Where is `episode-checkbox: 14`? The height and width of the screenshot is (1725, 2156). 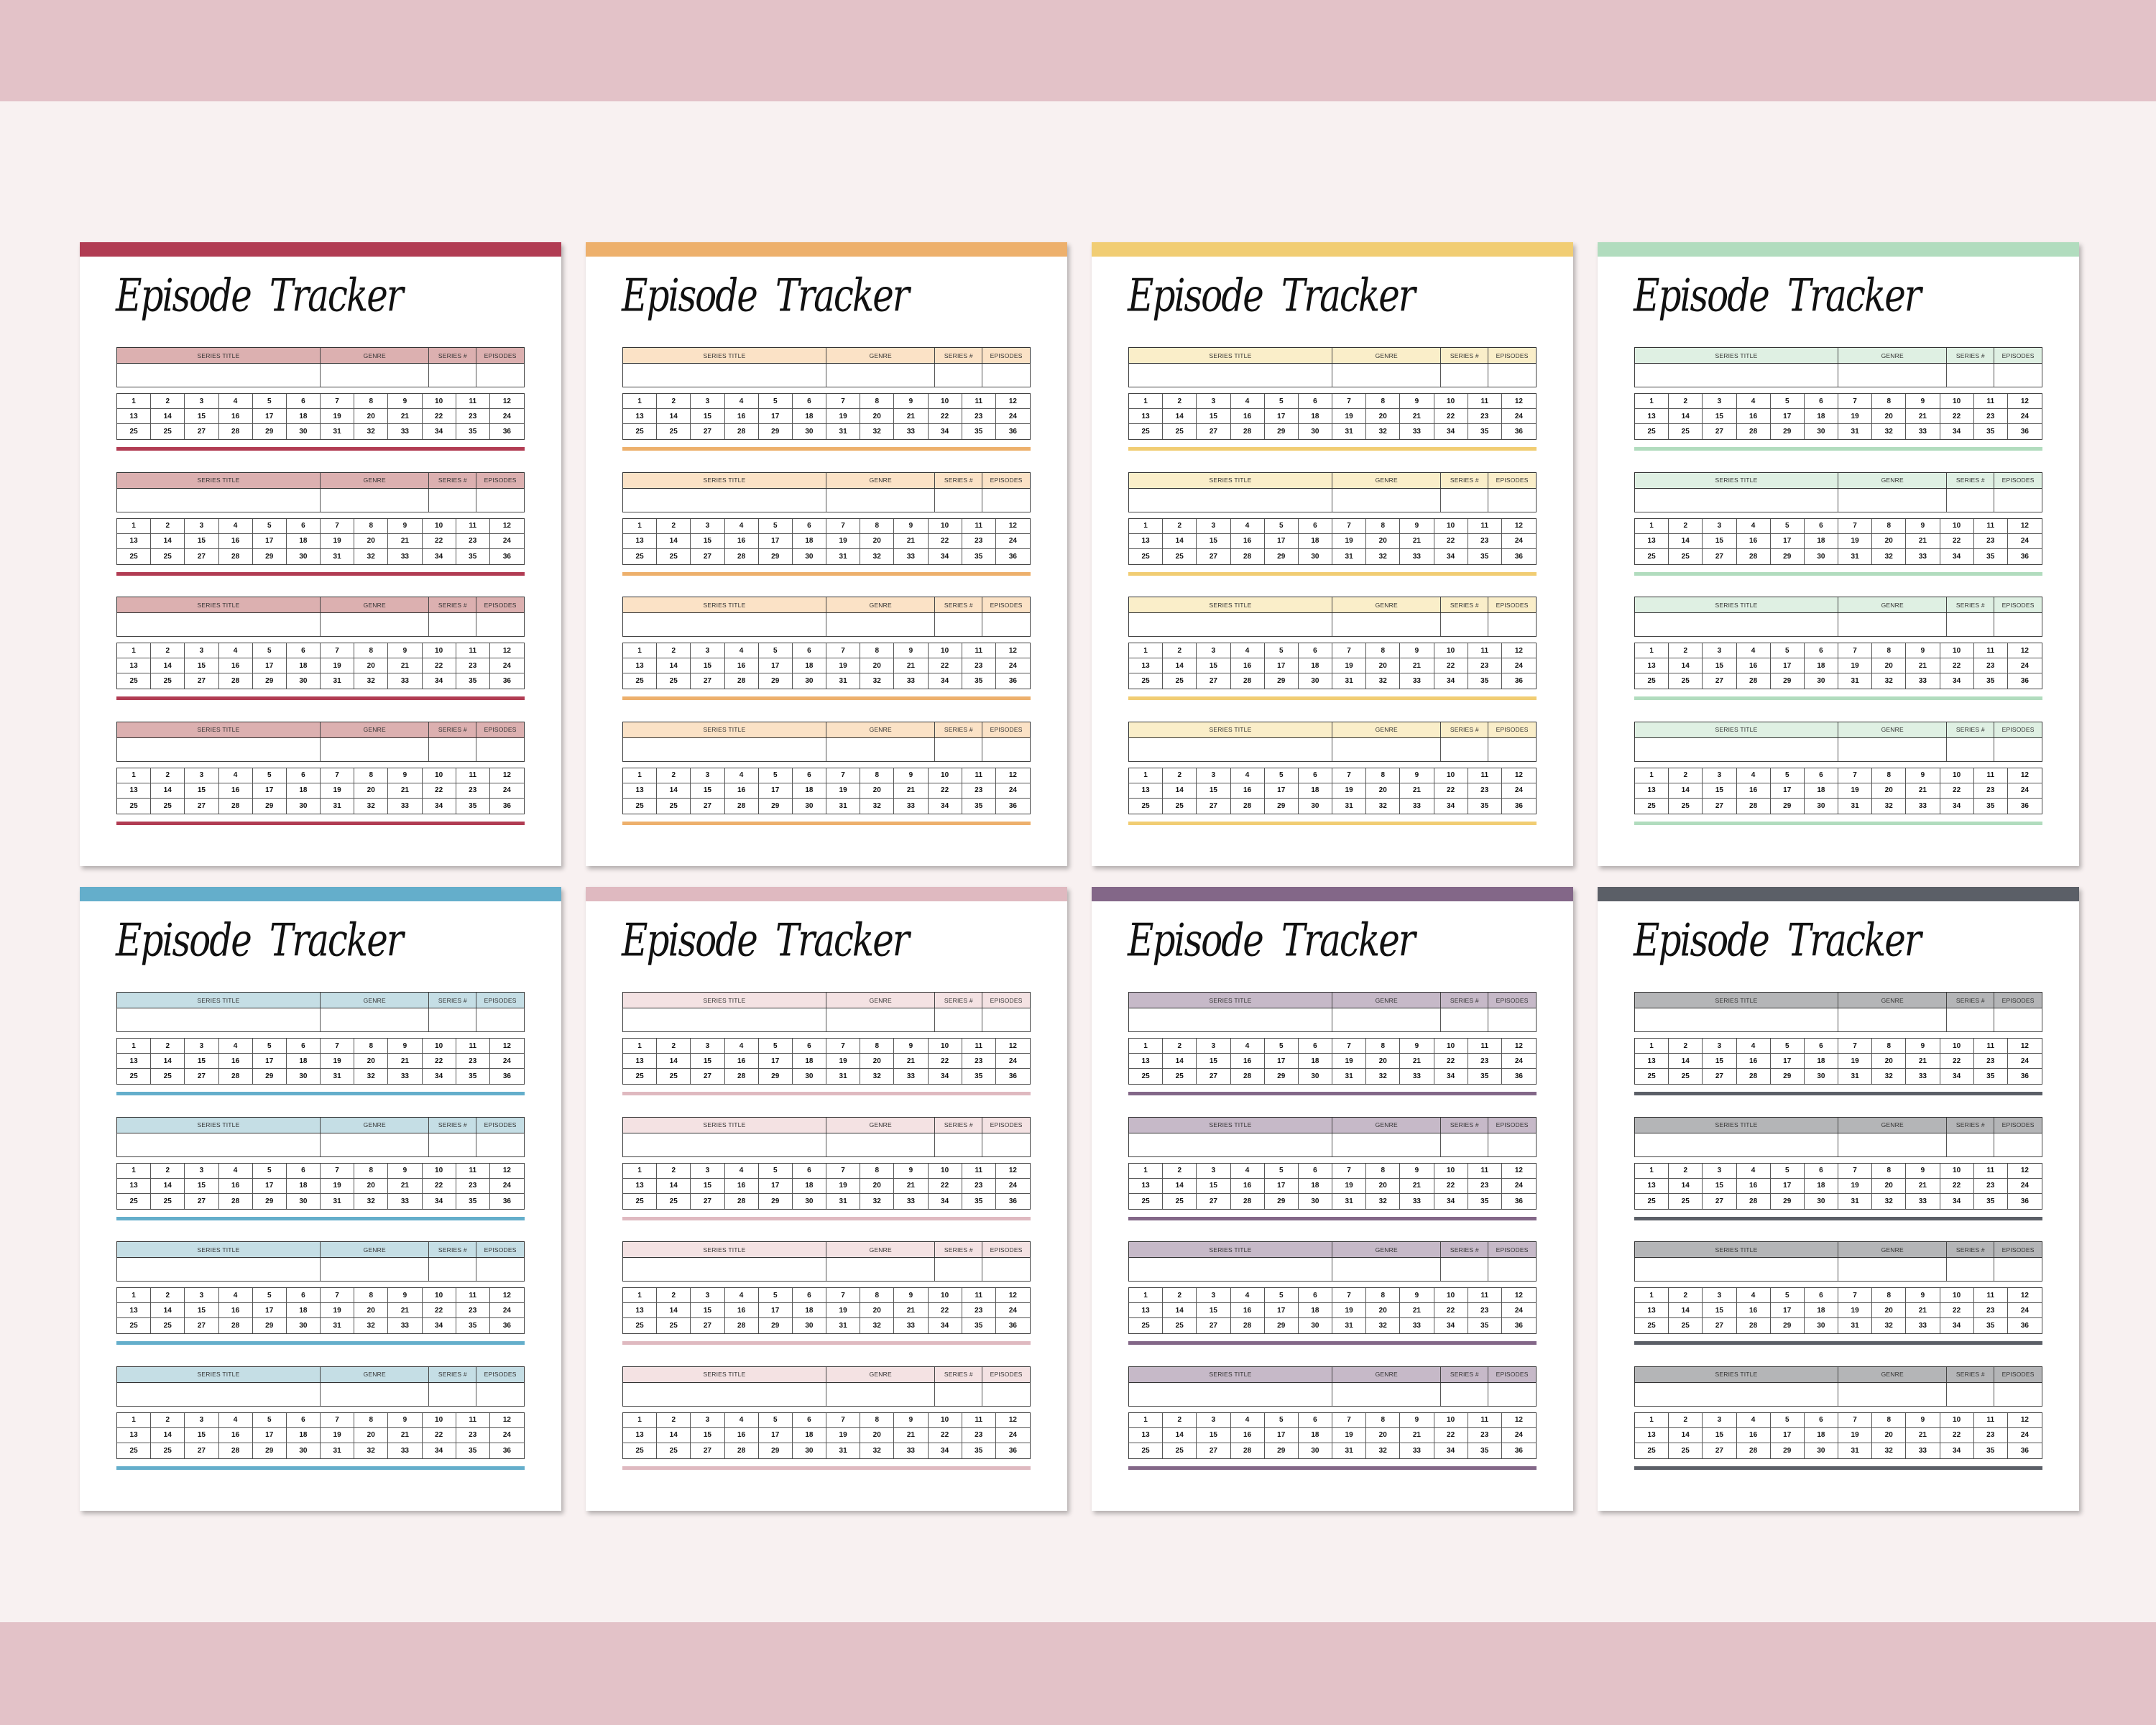 episode-checkbox: 14 is located at coordinates (1686, 791).